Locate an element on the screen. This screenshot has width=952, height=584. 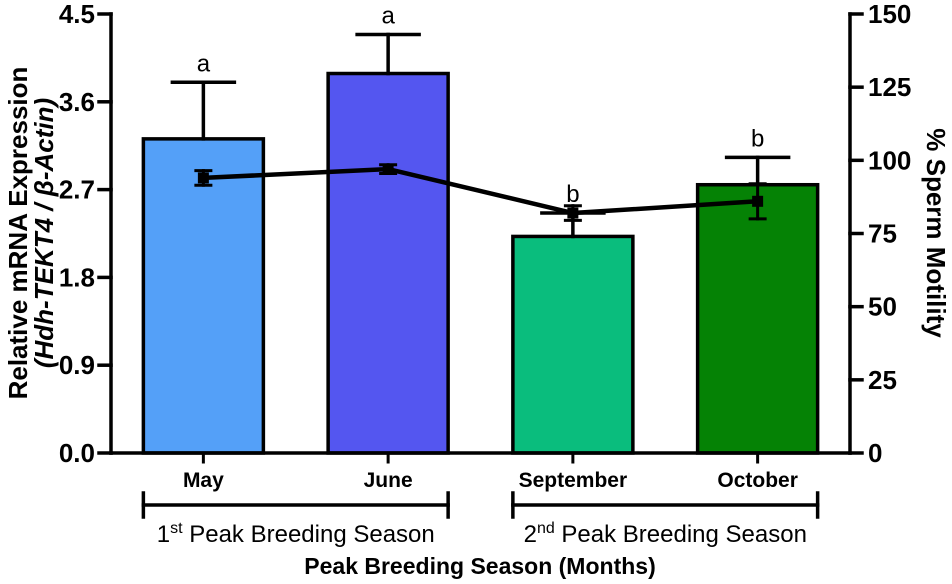
left-axis-tick-label: 0.0 is located at coordinates (77, 453).